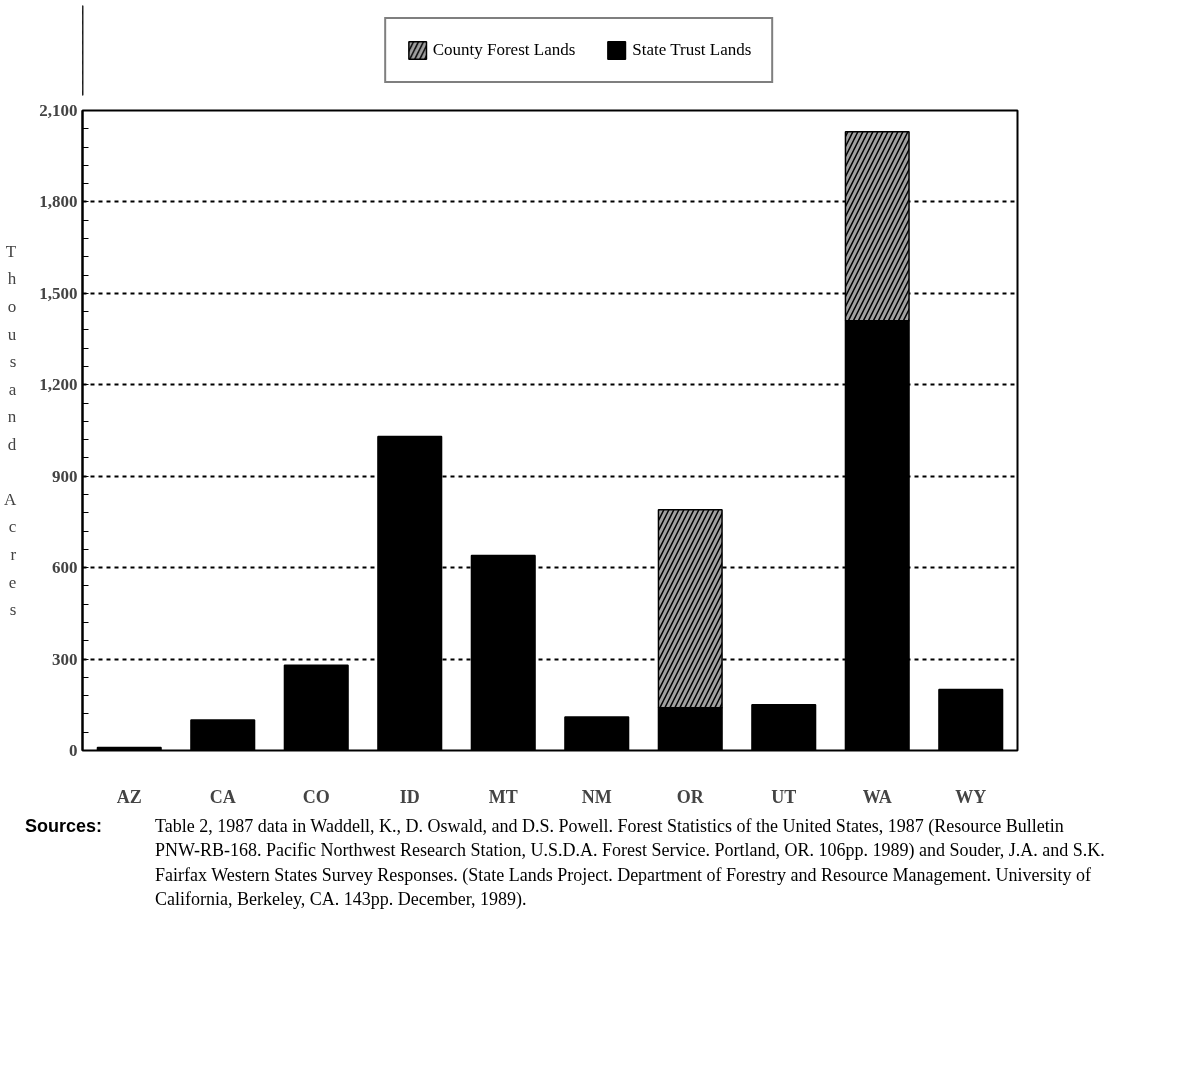  What do you see at coordinates (58, 110) in the screenshot?
I see `y-tick-label: 2,100` at bounding box center [58, 110].